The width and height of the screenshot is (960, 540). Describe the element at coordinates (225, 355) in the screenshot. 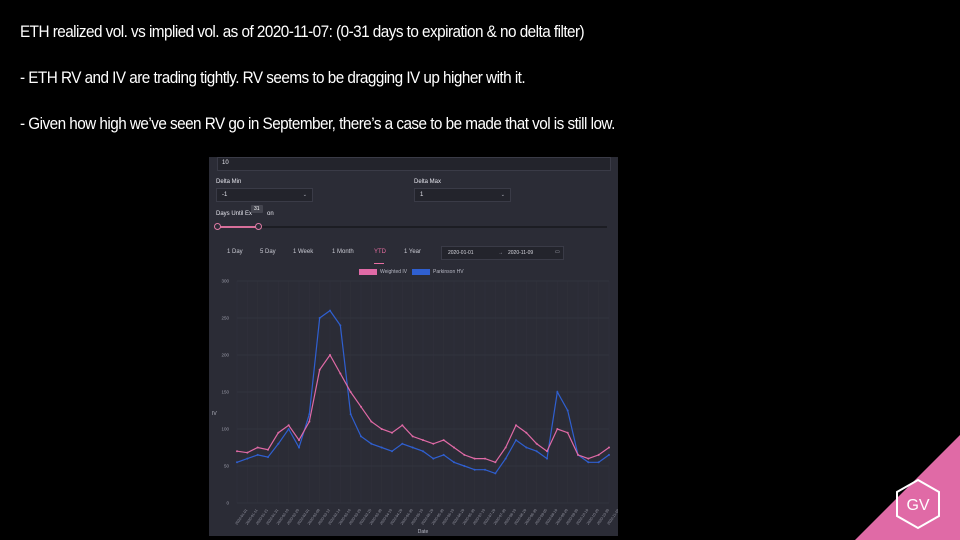

I see `y-tick-label: 200` at that location.